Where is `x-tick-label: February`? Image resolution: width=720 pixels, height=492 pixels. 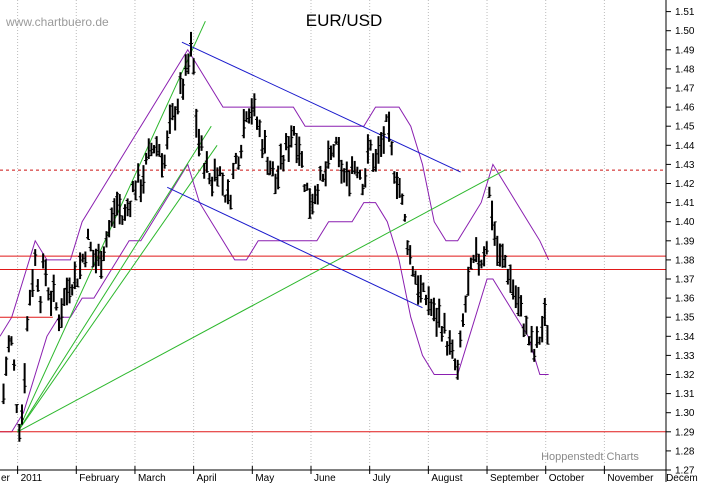 x-tick-label: February is located at coordinates (99, 478).